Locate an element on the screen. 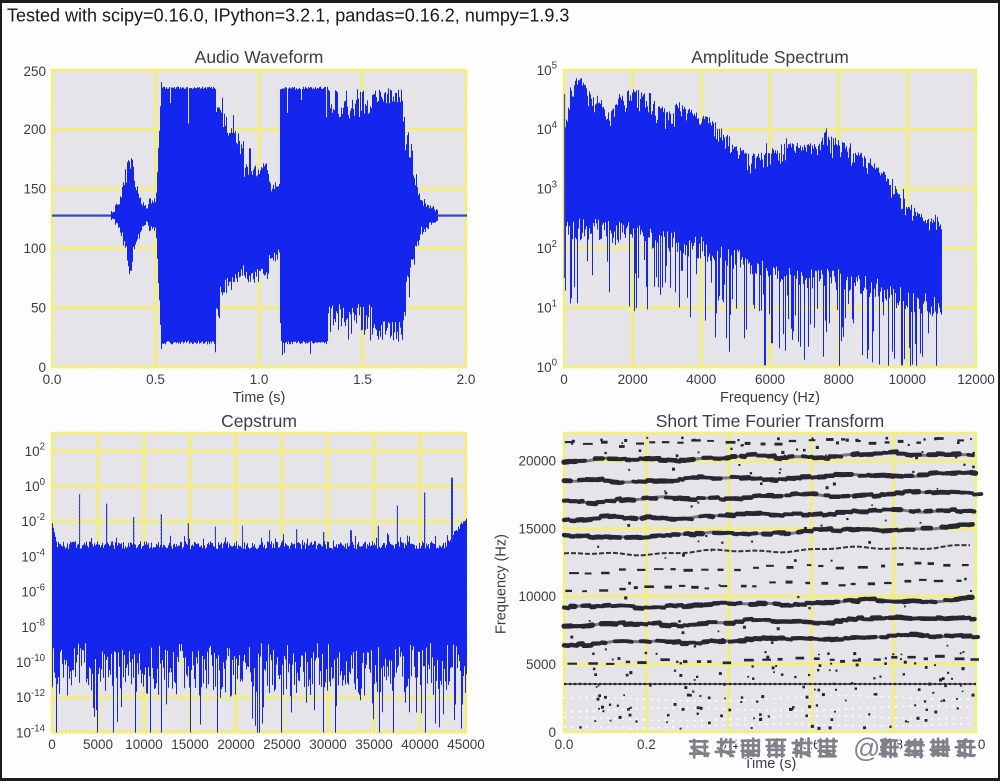  svg-text: 50 is located at coordinates (38, 307).